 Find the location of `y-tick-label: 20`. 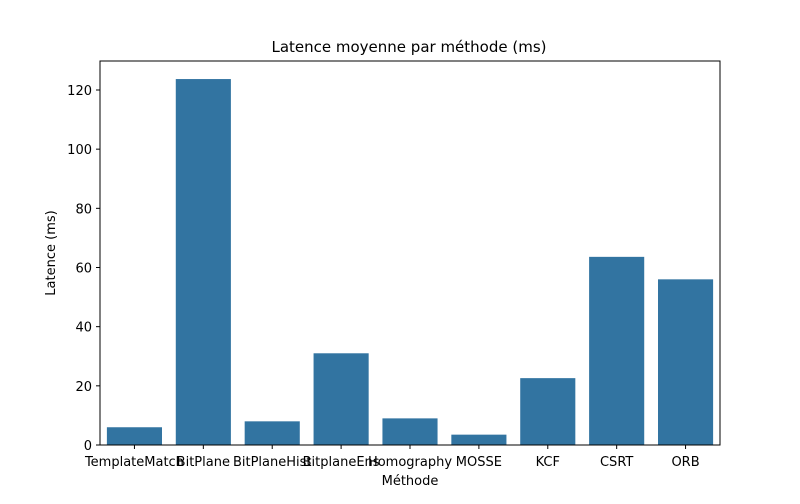

y-tick-label: 20 is located at coordinates (83, 387).